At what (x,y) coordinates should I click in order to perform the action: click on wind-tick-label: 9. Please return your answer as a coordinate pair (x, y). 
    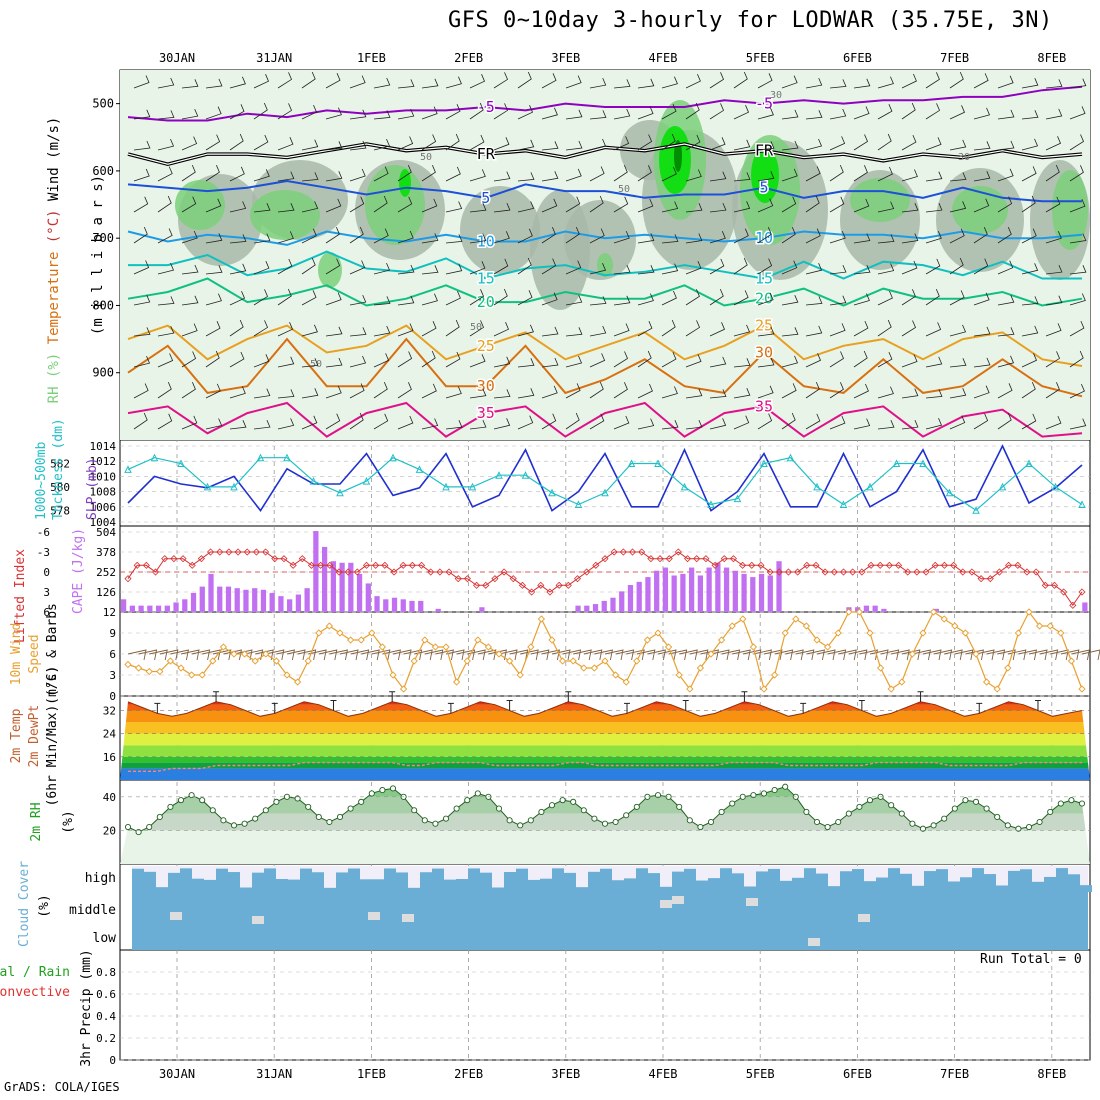
    Looking at the image, I should click on (112, 633).